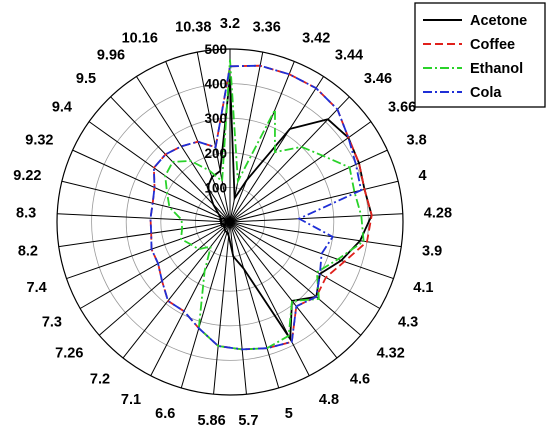 The height and width of the screenshot is (444, 550). What do you see at coordinates (100, 379) in the screenshot?
I see `category-label: 7.2` at bounding box center [100, 379].